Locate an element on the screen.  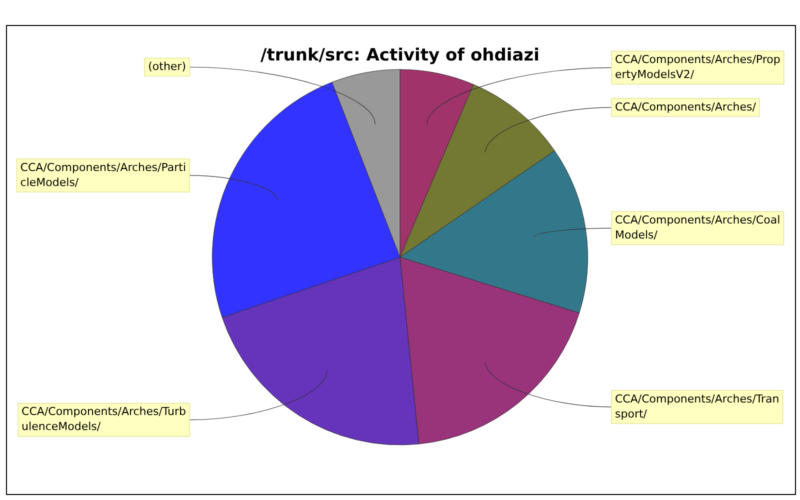
slice-label: CCA/Components/Arches/ParticleModels/ is located at coordinates (103, 174).